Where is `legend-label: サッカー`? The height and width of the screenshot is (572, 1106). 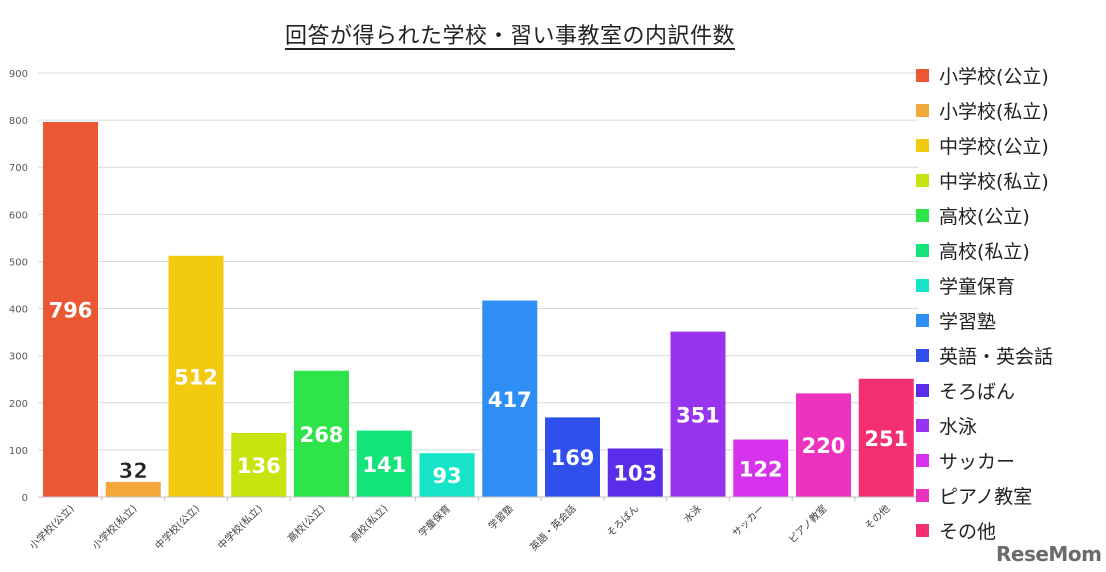
legend-label: サッカー is located at coordinates (977, 462).